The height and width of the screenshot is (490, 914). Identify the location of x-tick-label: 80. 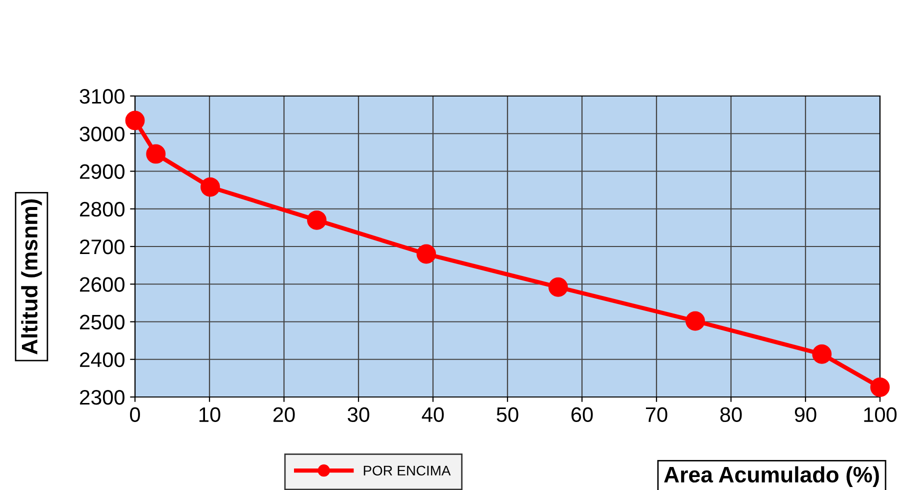
(731, 414).